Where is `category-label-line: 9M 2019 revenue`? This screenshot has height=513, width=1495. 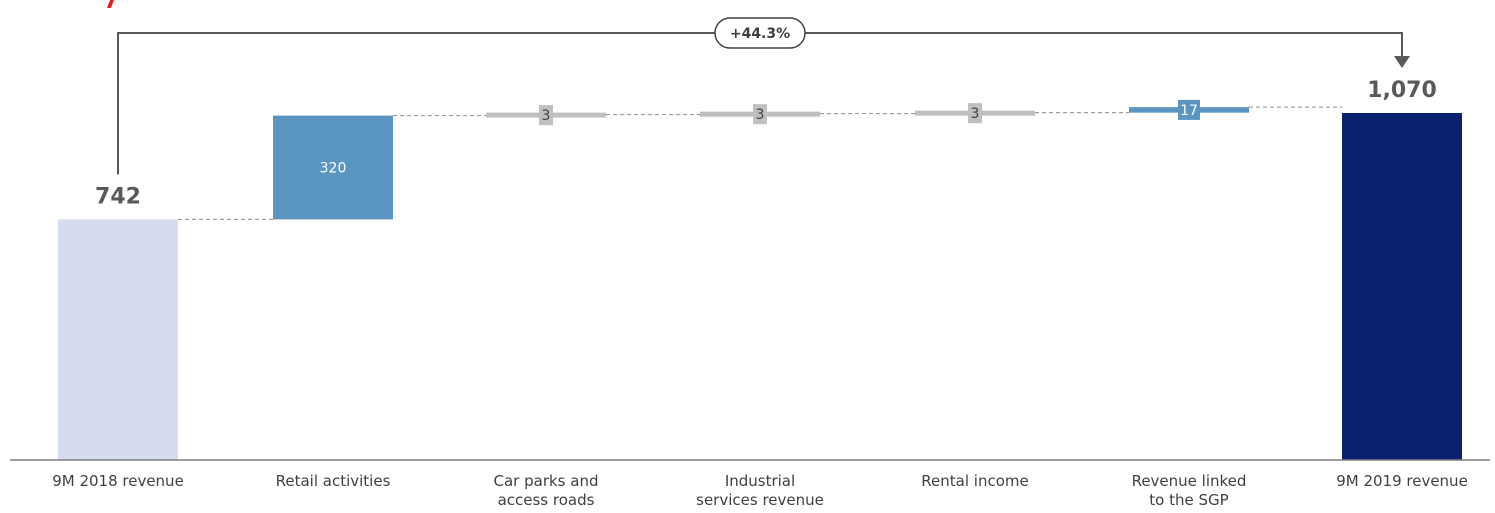
category-label-line: 9M 2019 revenue is located at coordinates (1402, 481).